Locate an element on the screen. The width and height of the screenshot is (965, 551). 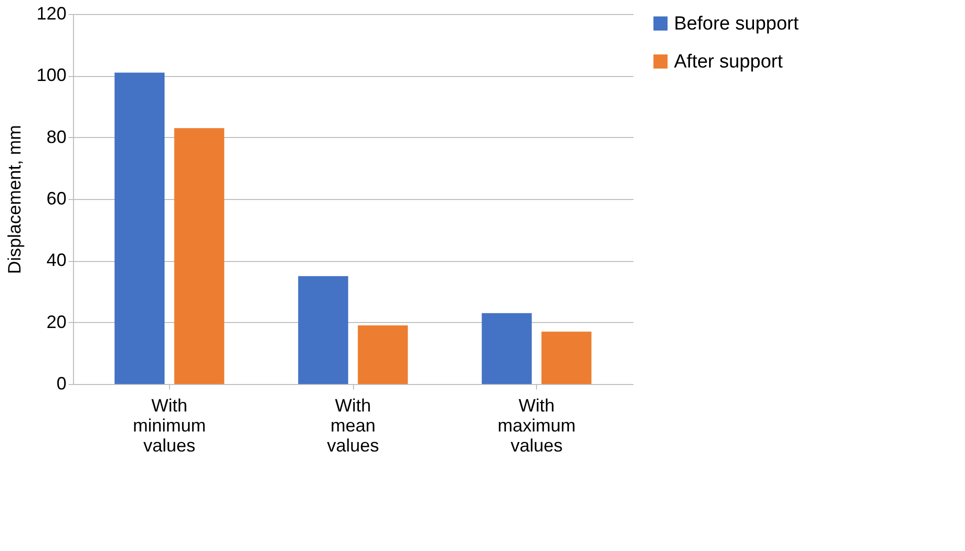
y-tick-label: 40 is located at coordinates (56, 260).